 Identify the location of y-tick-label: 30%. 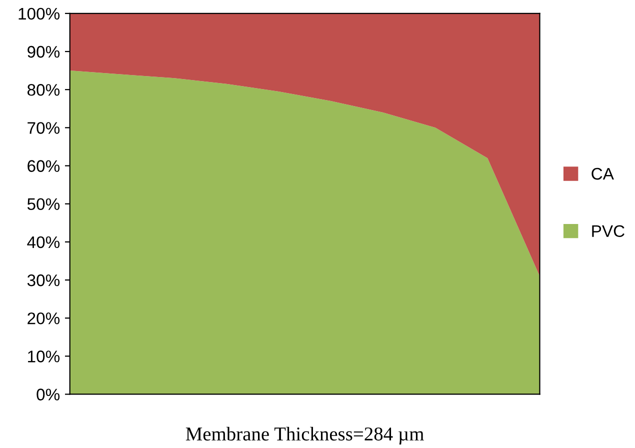
(43, 280).